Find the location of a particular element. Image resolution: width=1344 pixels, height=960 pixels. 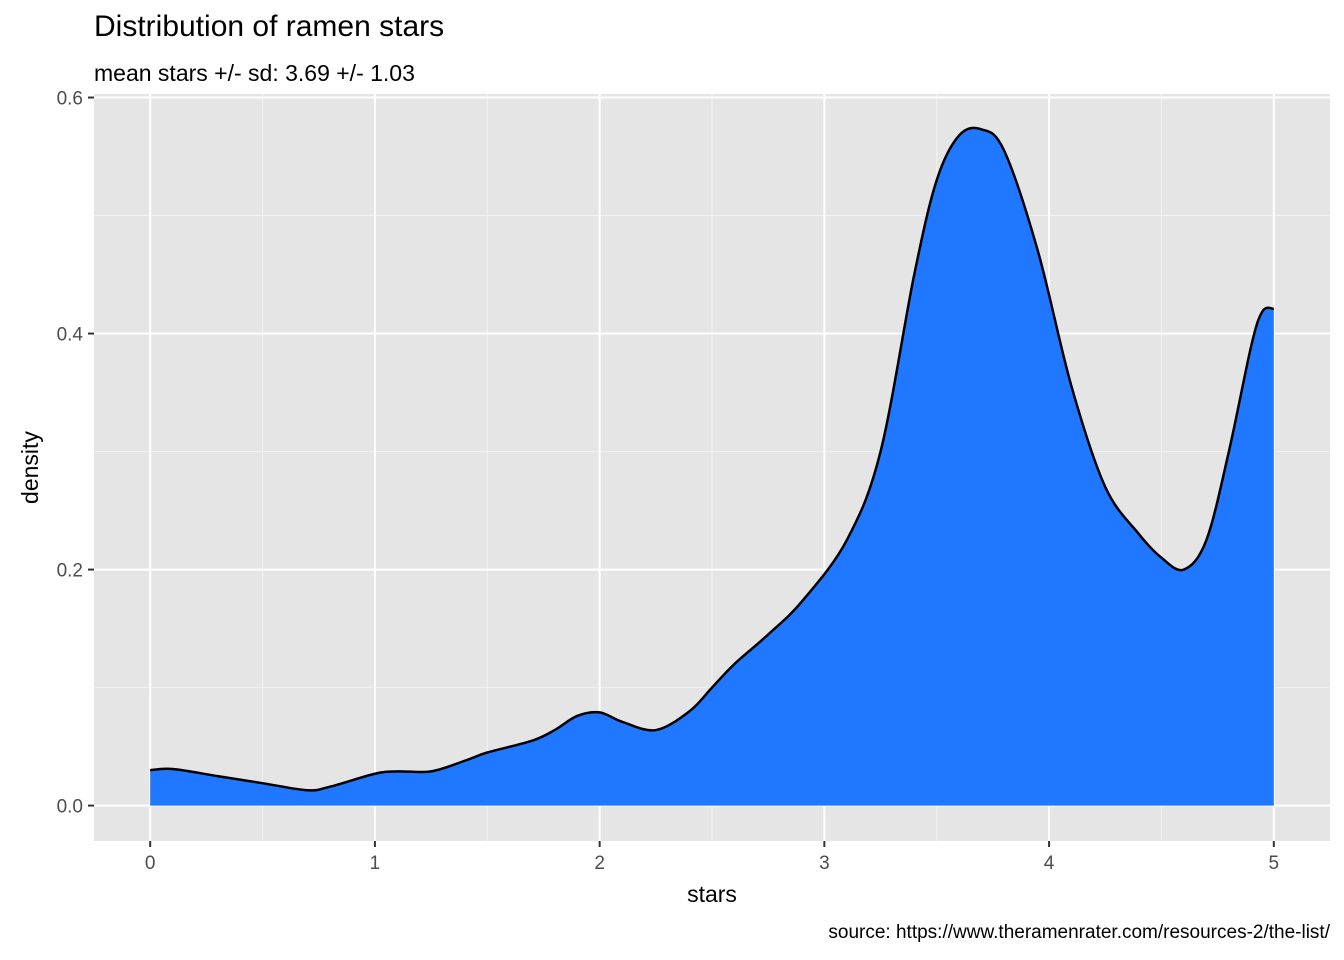

y-tick-label: 0.2 is located at coordinates (70, 571).